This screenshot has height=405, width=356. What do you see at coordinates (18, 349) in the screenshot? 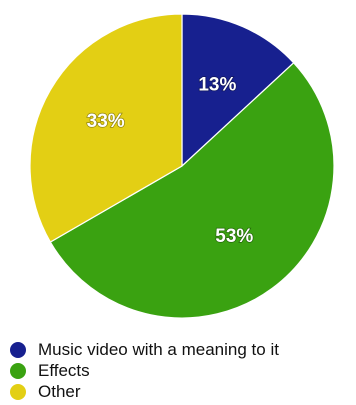
I see `legend-swatch-music-video` at bounding box center [18, 349].